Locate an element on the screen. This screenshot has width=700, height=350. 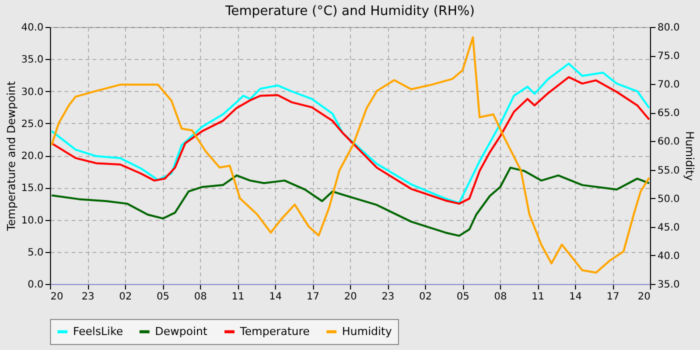
y-tick-label: 35.0 is located at coordinates (32, 60).